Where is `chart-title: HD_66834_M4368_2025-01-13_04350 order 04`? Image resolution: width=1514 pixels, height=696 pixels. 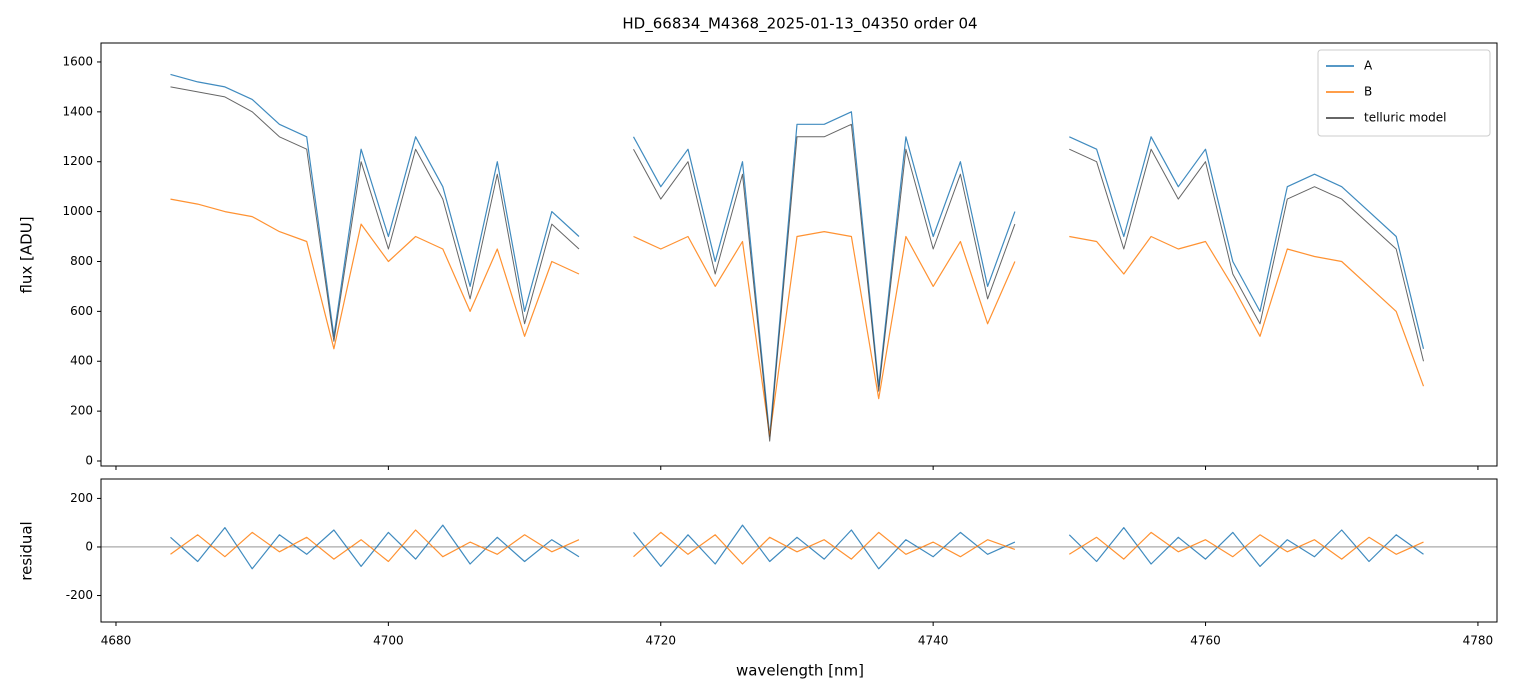 chart-title: HD_66834_M4368_2025-01-13_04350 order 04 is located at coordinates (799, 24).